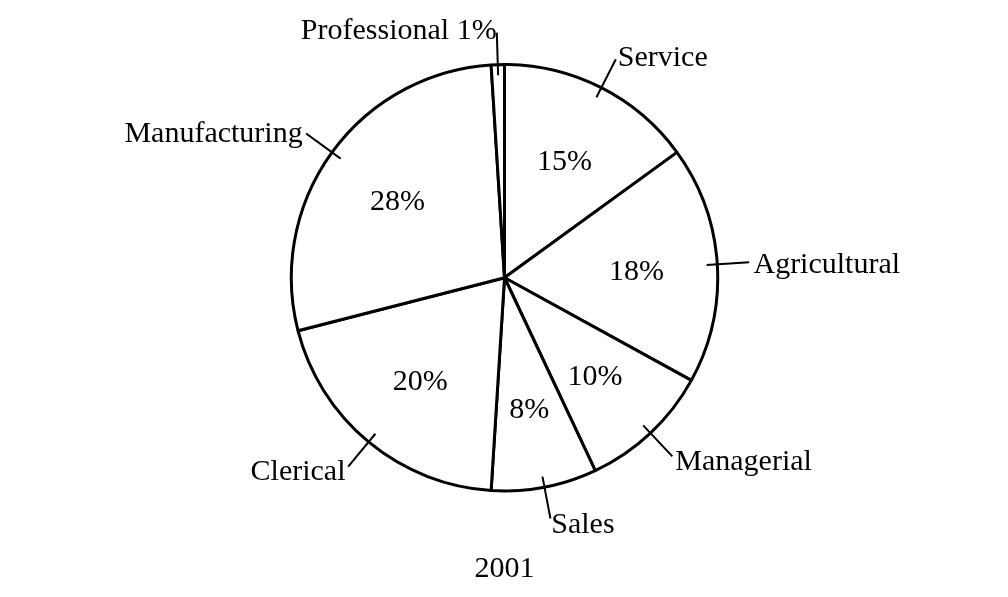 Image resolution: width=1008 pixels, height=597 pixels. What do you see at coordinates (398, 200) in the screenshot?
I see `data-label: 28%` at bounding box center [398, 200].